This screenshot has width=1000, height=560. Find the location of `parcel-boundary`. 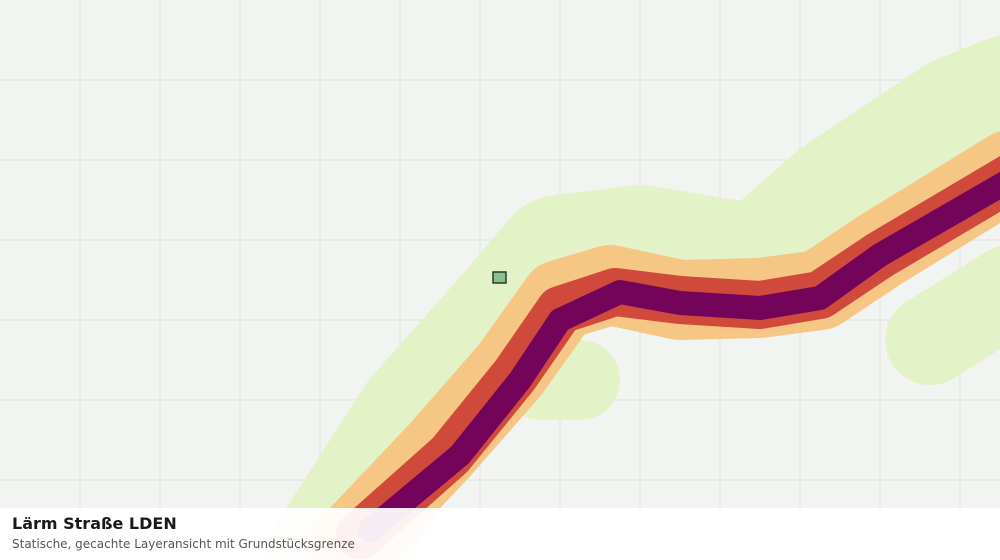

parcel-boundary is located at coordinates (499, 277).